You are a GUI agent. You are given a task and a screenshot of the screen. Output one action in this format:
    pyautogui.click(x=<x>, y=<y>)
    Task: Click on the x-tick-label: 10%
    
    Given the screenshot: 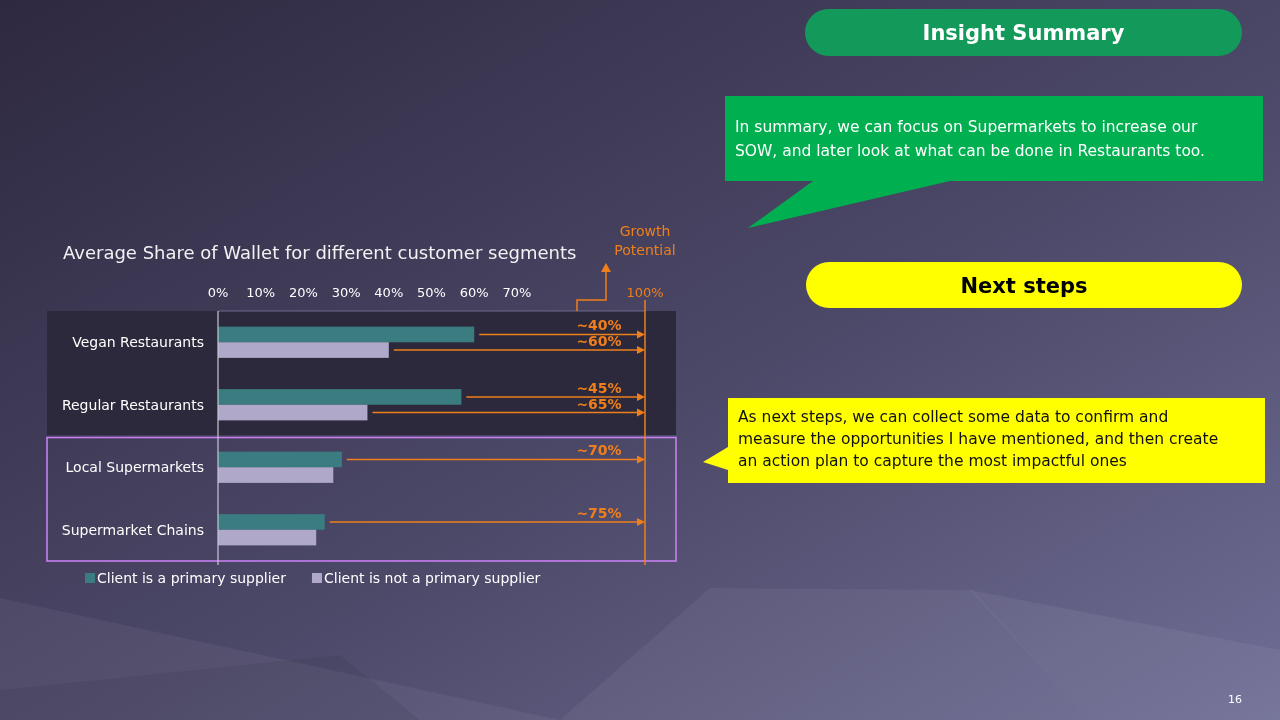 What is the action you would take?
    pyautogui.click(x=261, y=292)
    